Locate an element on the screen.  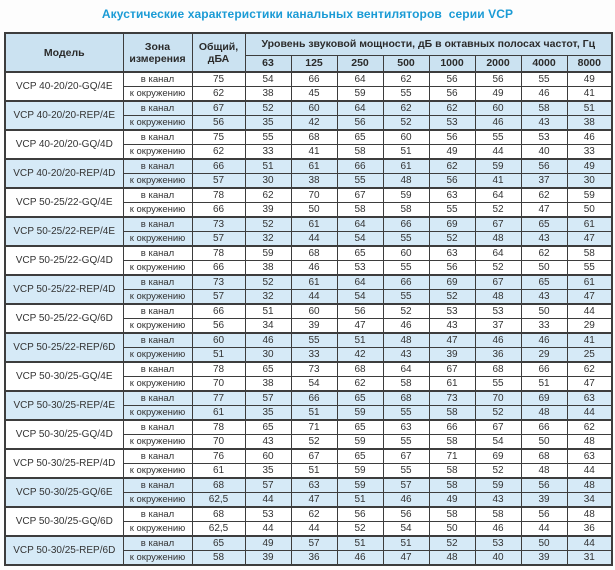
model-name-cell: VCP 50-25/22-GQ/4E is located at coordinates (64, 202).